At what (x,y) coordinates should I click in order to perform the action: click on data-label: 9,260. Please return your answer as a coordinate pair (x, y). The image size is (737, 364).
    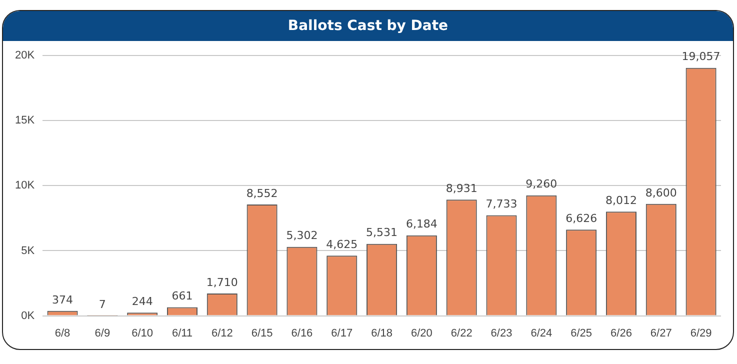
    Looking at the image, I should click on (542, 184).